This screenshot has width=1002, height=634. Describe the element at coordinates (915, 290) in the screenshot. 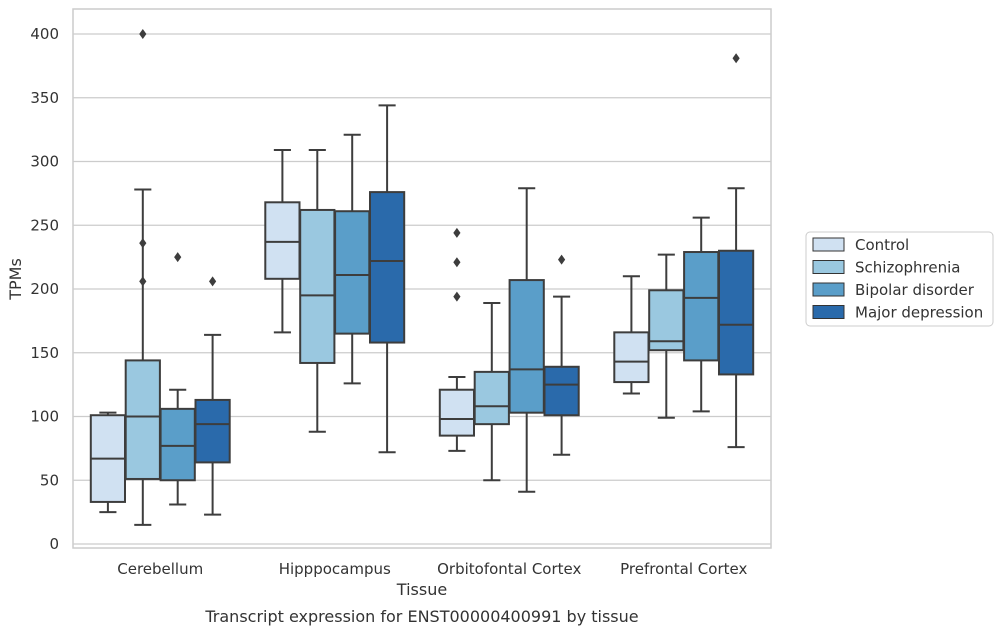

I see `legend-label: Bipolar disorder` at that location.